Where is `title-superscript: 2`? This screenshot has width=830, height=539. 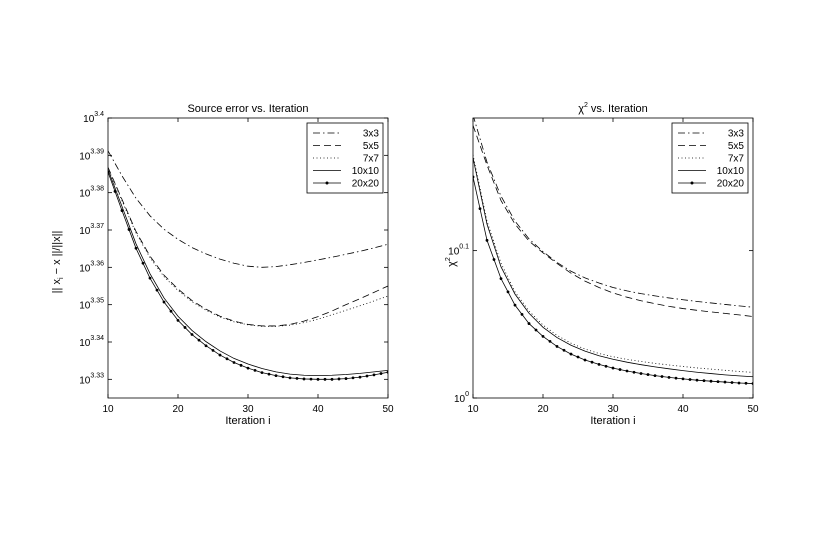 title-superscript: 2 is located at coordinates (586, 105).